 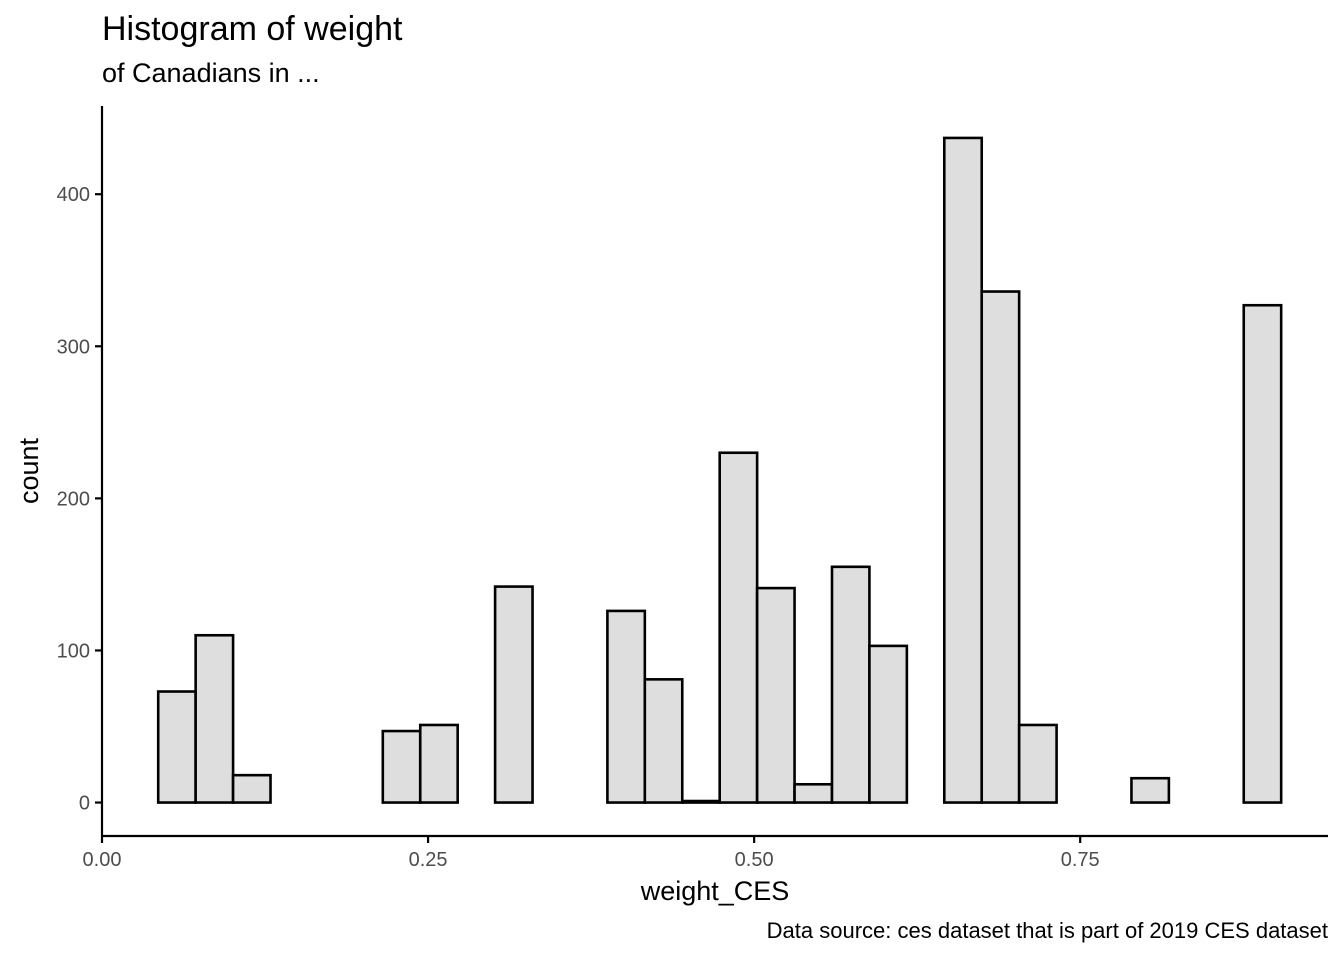 I want to click on y-tick-label: 200, so click(x=73, y=499).